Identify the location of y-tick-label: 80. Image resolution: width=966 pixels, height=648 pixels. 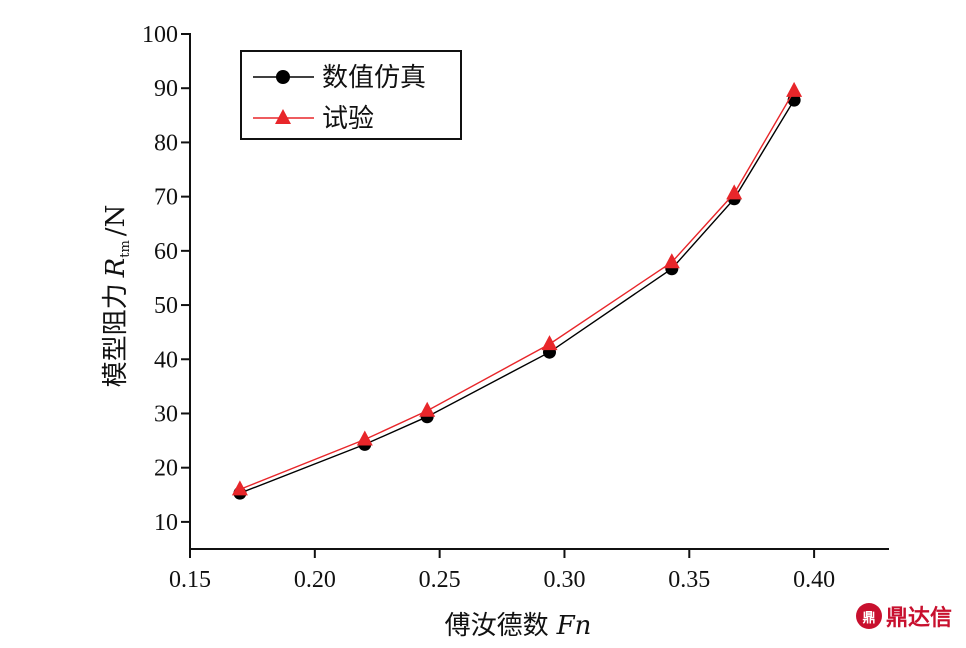
(166, 143).